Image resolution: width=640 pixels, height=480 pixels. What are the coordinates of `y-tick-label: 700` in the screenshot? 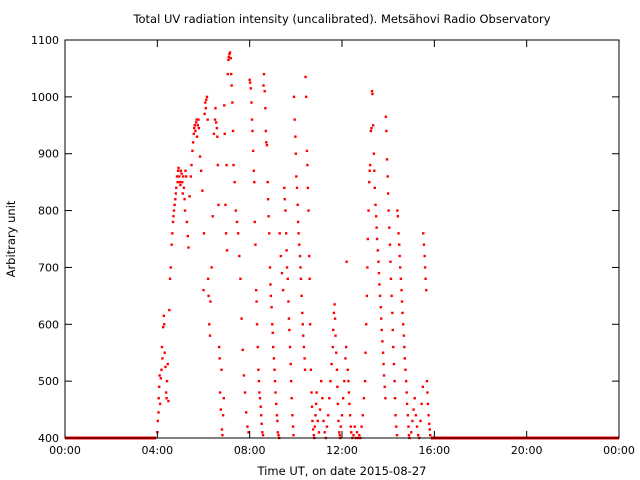 It's located at (48, 267).